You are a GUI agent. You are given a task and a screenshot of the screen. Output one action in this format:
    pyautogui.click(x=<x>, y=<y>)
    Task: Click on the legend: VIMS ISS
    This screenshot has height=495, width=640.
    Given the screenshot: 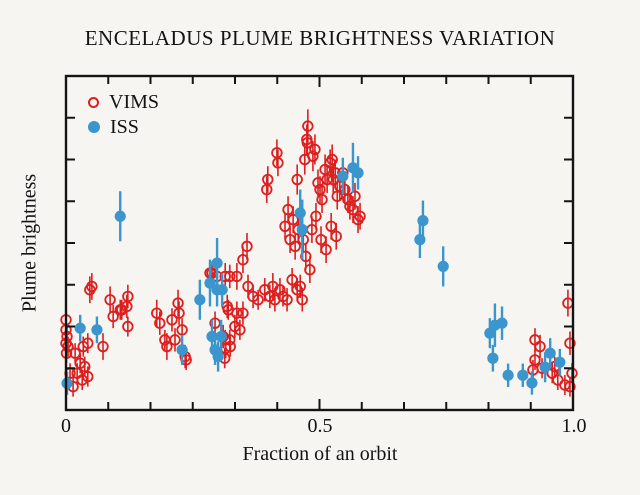 What is the action you would take?
    pyautogui.click(x=123, y=114)
    